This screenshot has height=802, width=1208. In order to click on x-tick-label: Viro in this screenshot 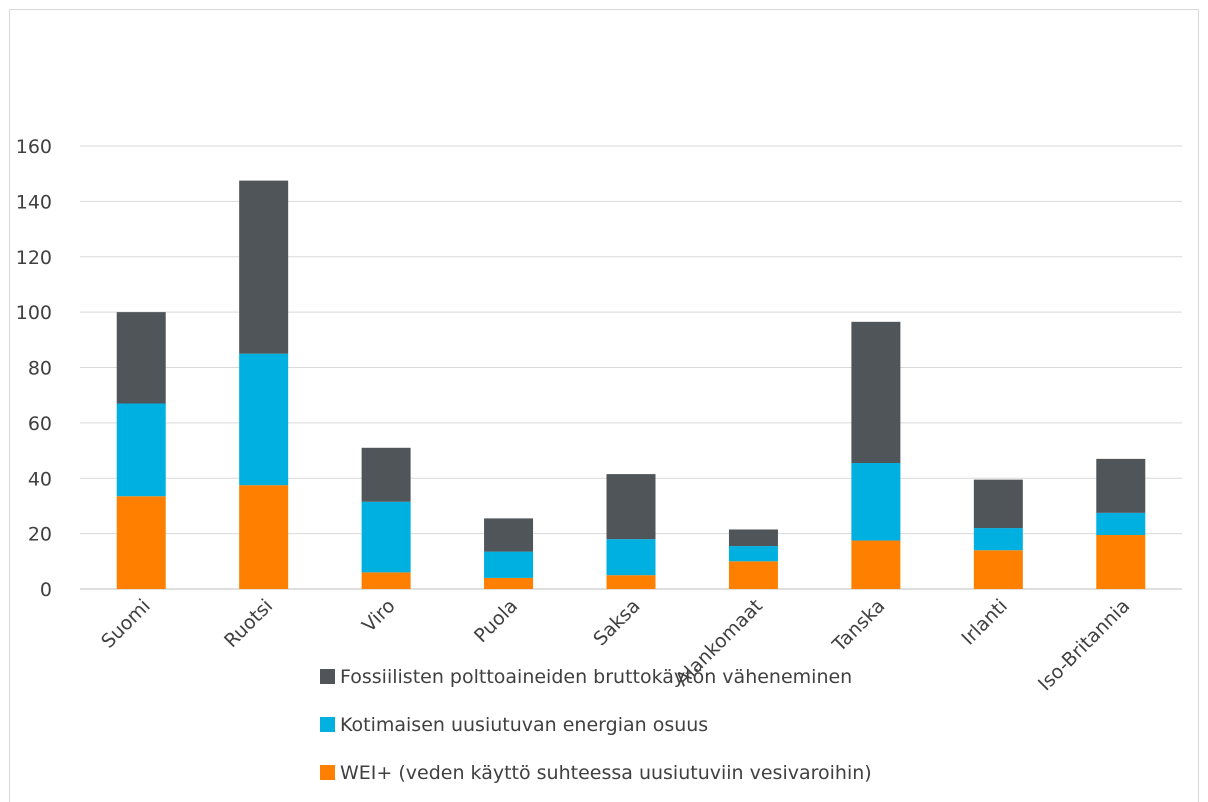, I will do `click(379, 616)`.